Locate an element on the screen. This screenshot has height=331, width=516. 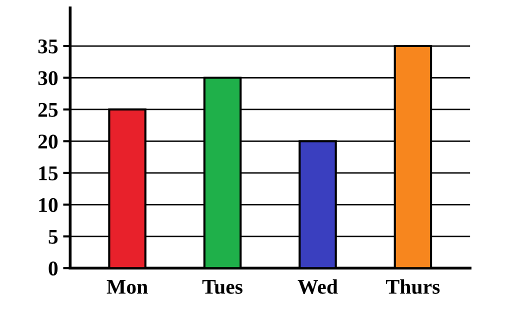
y-tick-label: 15 is located at coordinates (48, 173).